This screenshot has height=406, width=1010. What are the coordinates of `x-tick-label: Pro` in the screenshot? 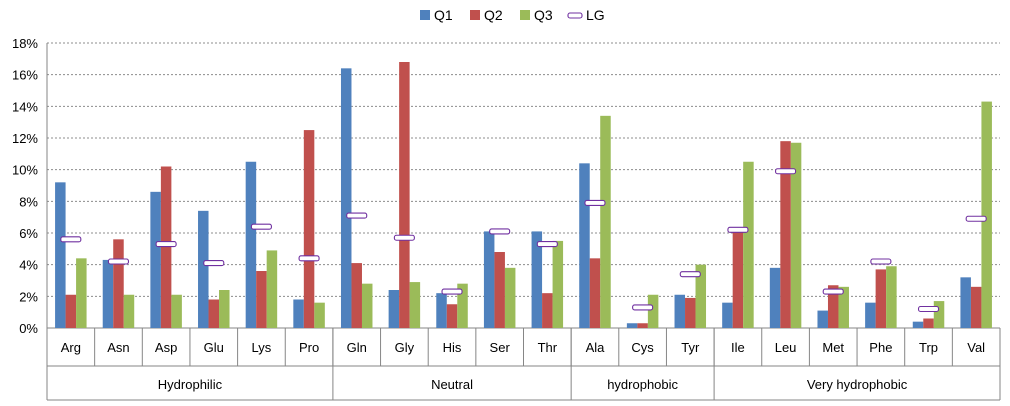 It's located at (309, 347).